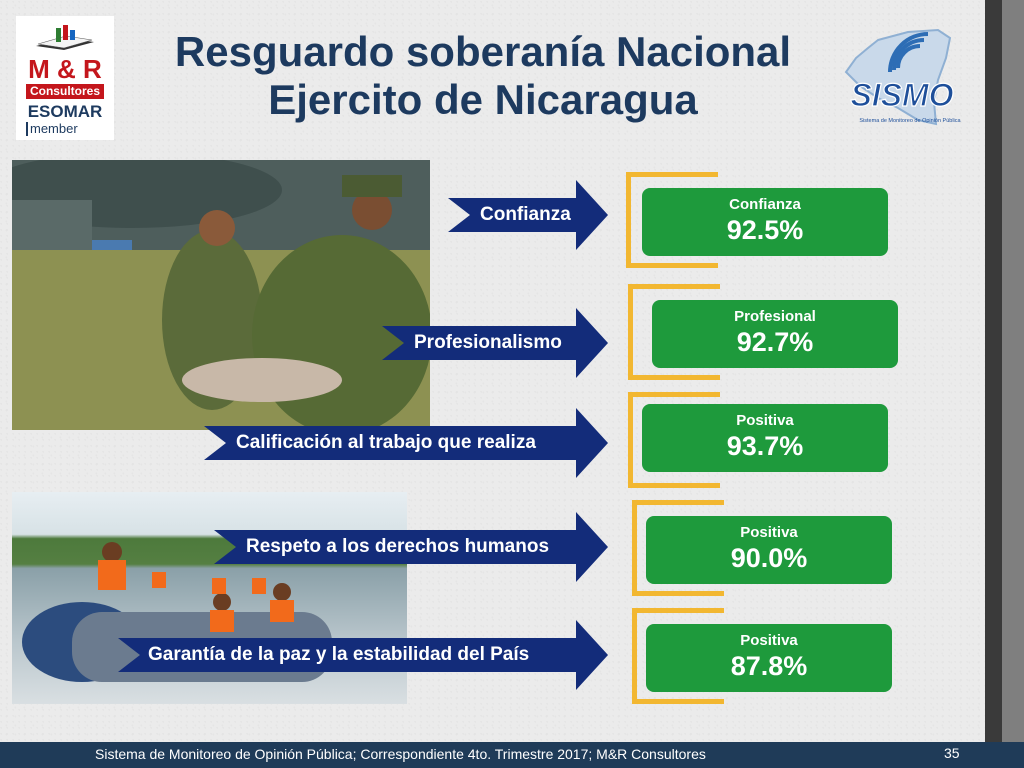 The width and height of the screenshot is (1024, 768). Describe the element at coordinates (765, 204) in the screenshot. I see `box-label: Confianza` at that location.